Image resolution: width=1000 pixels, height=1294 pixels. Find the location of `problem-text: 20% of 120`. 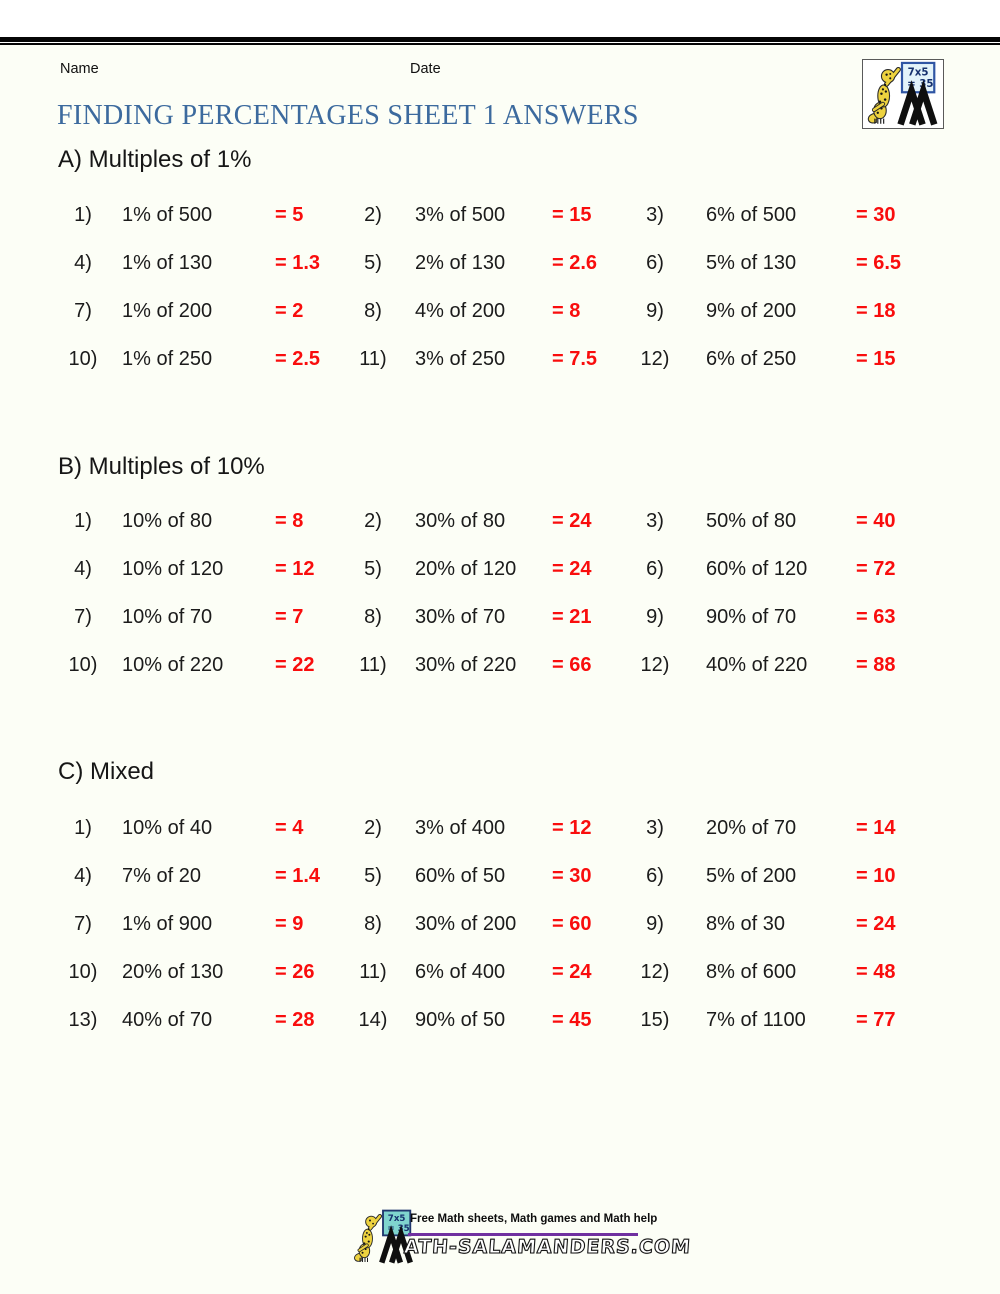

problem-text: 20% of 120 is located at coordinates (466, 569).